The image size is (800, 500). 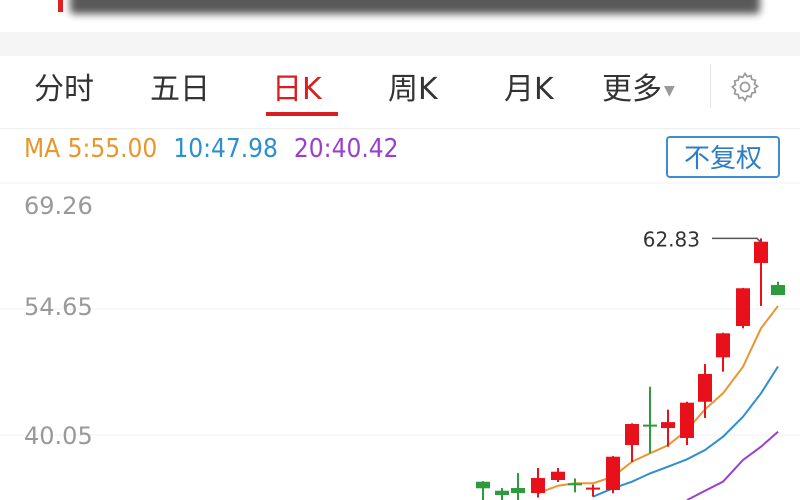 I want to click on y-tick-label: 54.65, so click(x=58, y=307).